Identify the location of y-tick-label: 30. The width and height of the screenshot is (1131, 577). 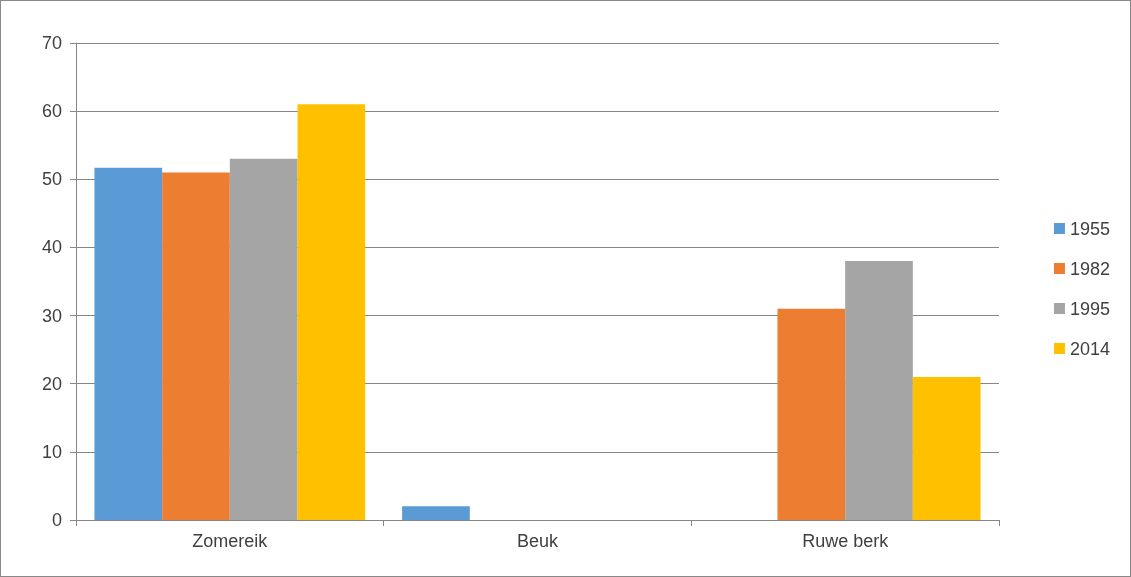
(51, 315).